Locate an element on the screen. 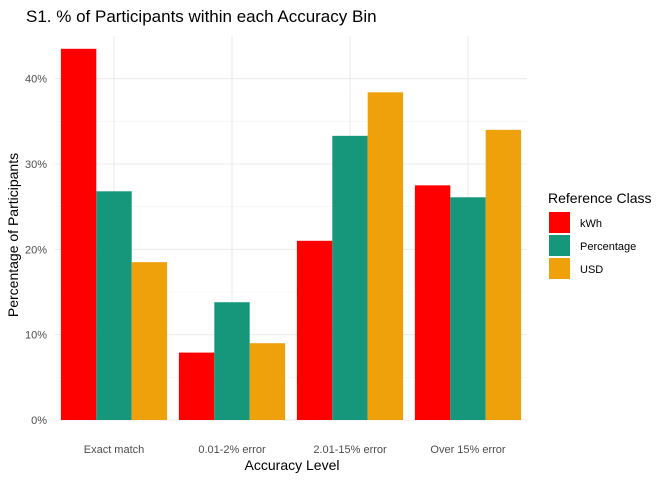  legend-label: kWh is located at coordinates (591, 224).